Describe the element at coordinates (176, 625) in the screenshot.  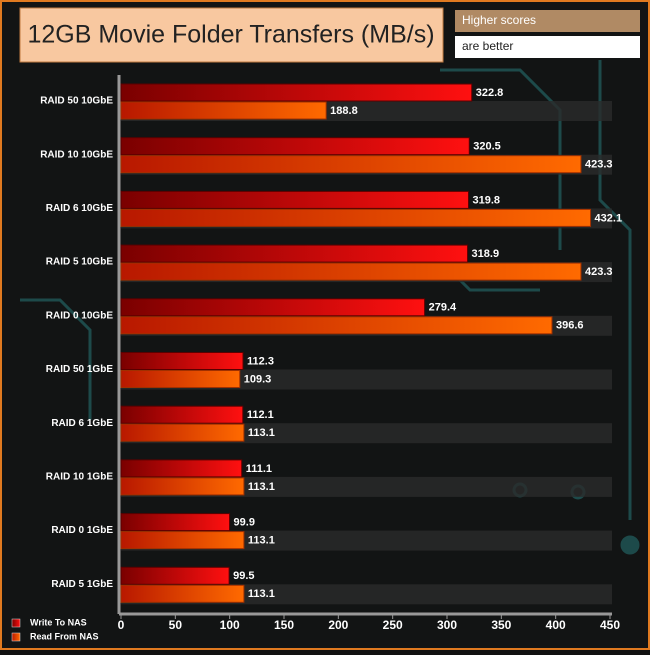
I see `x-tick-label: 50` at that location.